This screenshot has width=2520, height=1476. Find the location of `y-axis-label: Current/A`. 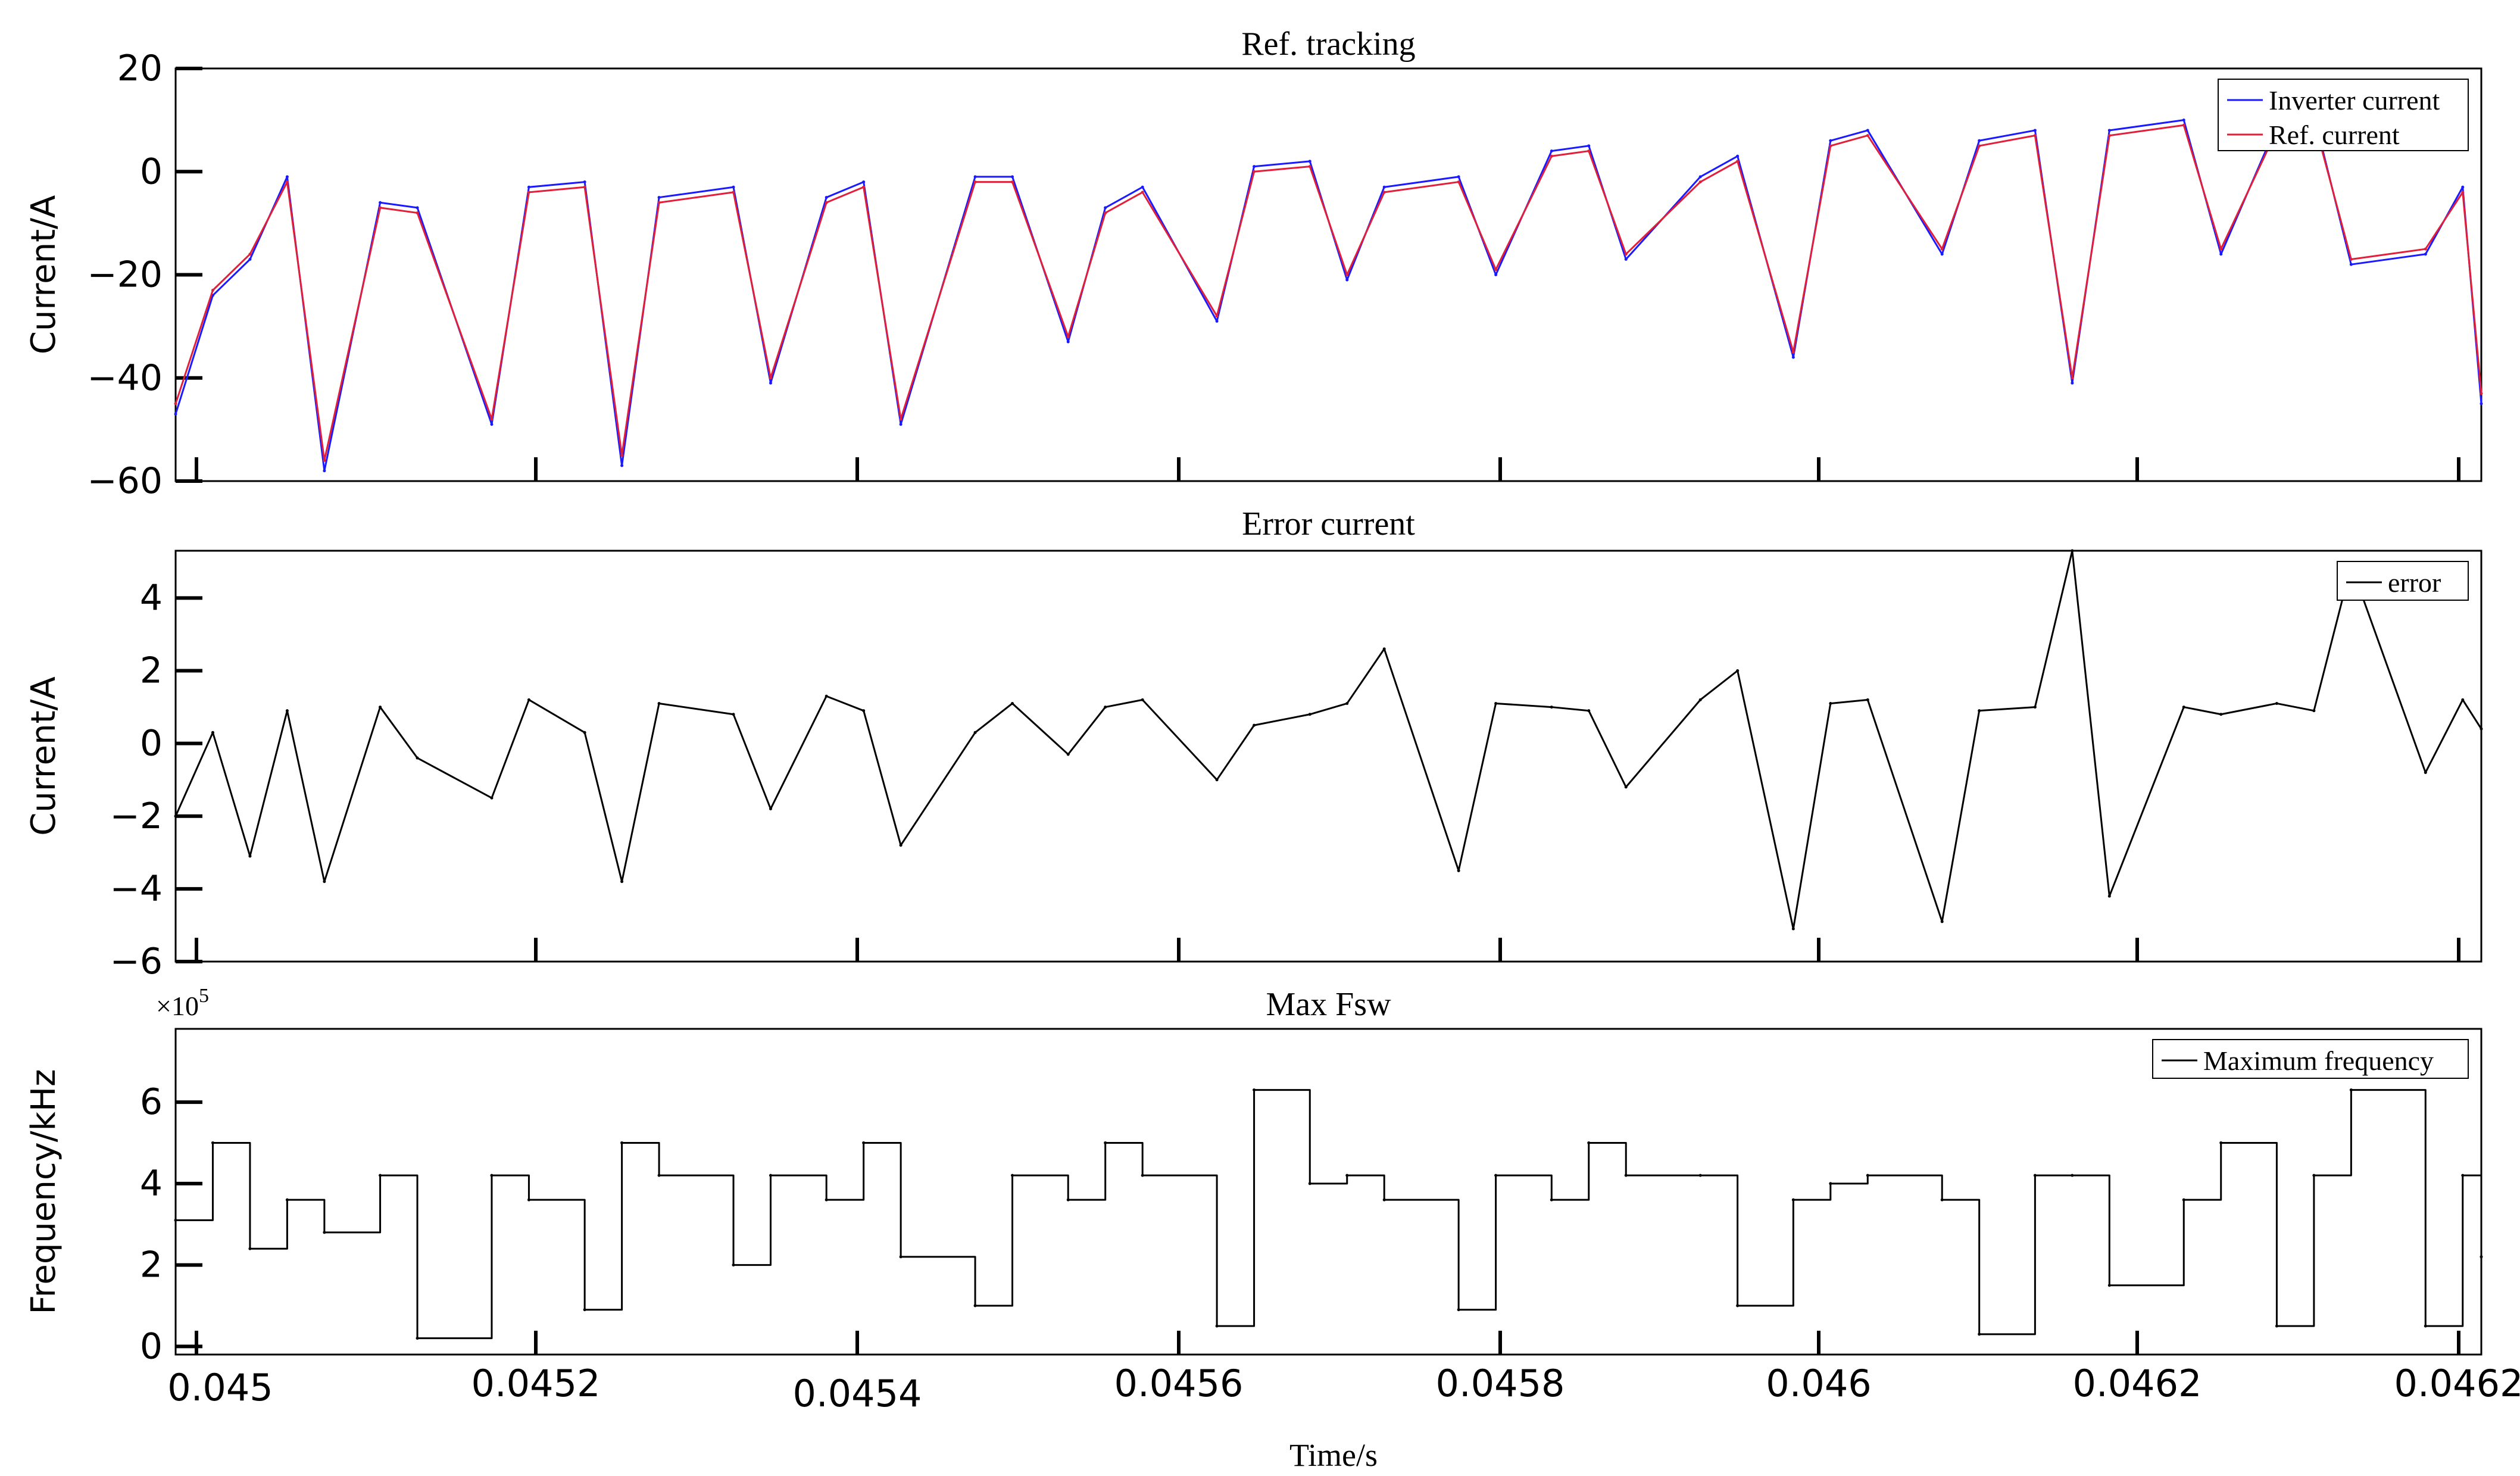

y-axis-label: Current/A is located at coordinates (43, 756).